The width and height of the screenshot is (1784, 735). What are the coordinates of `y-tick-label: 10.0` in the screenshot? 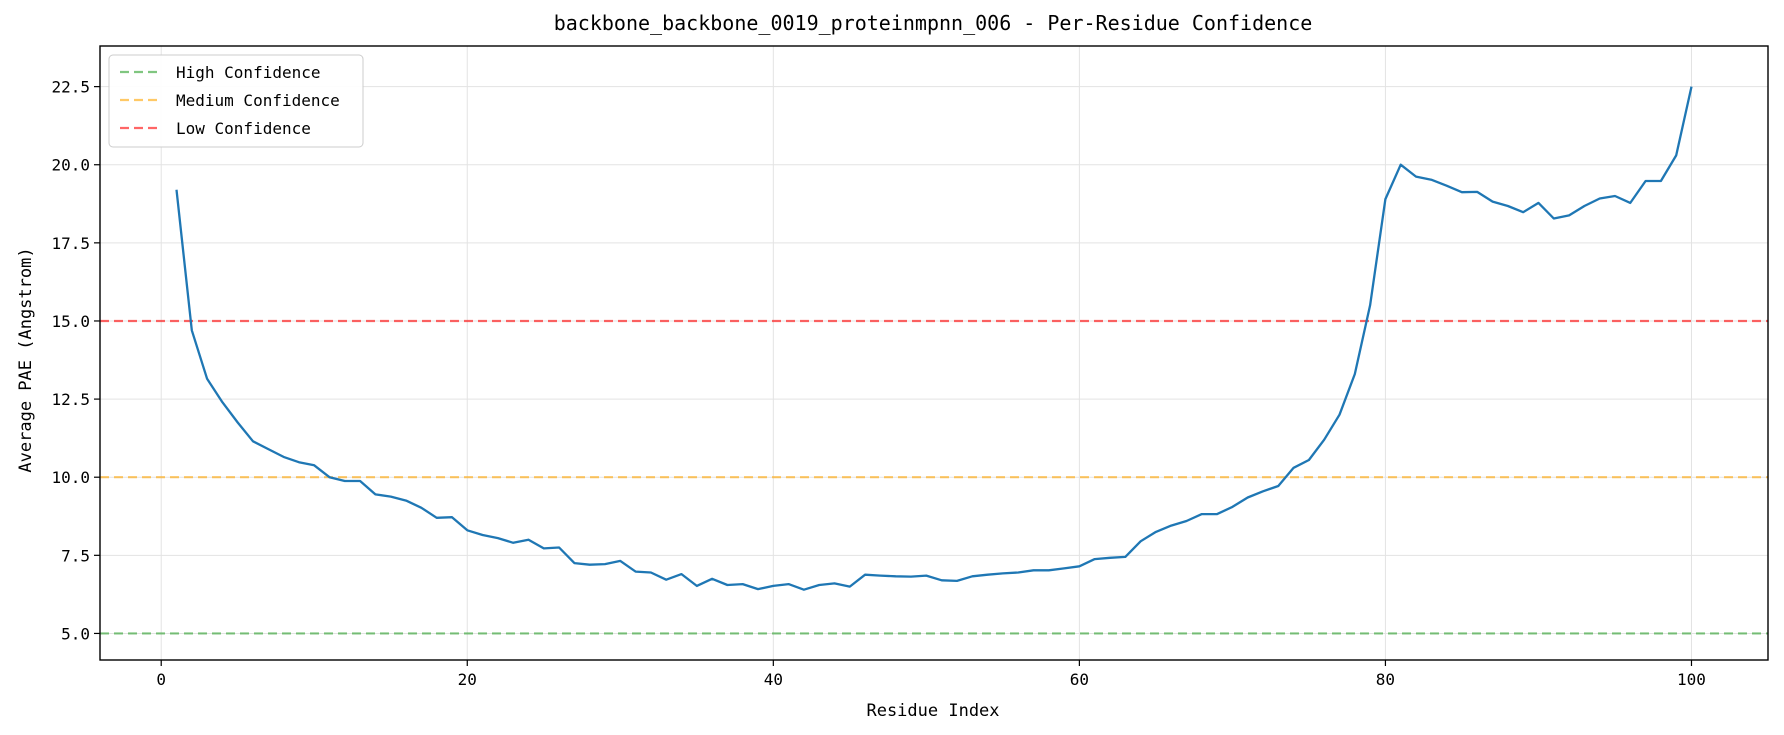 It's located at (70, 477).